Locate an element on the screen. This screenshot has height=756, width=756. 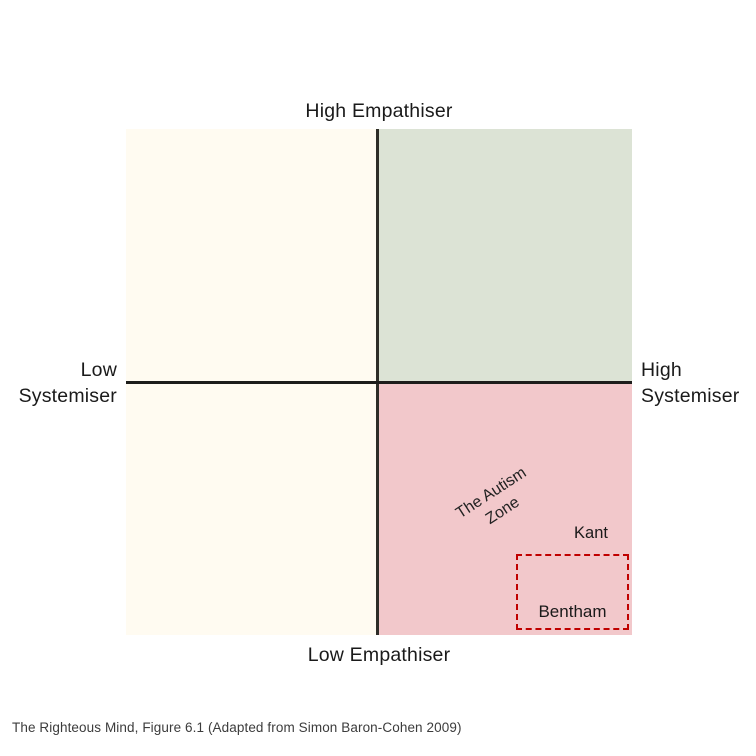
quadrant-top-right is located at coordinates (505, 255).